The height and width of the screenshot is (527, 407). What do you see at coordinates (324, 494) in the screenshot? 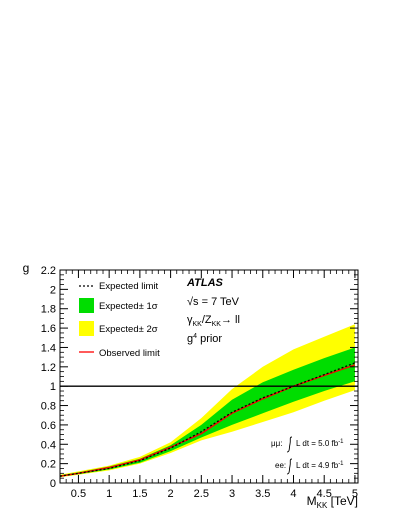
I see `x-tick-label: 4.5` at bounding box center [324, 494].